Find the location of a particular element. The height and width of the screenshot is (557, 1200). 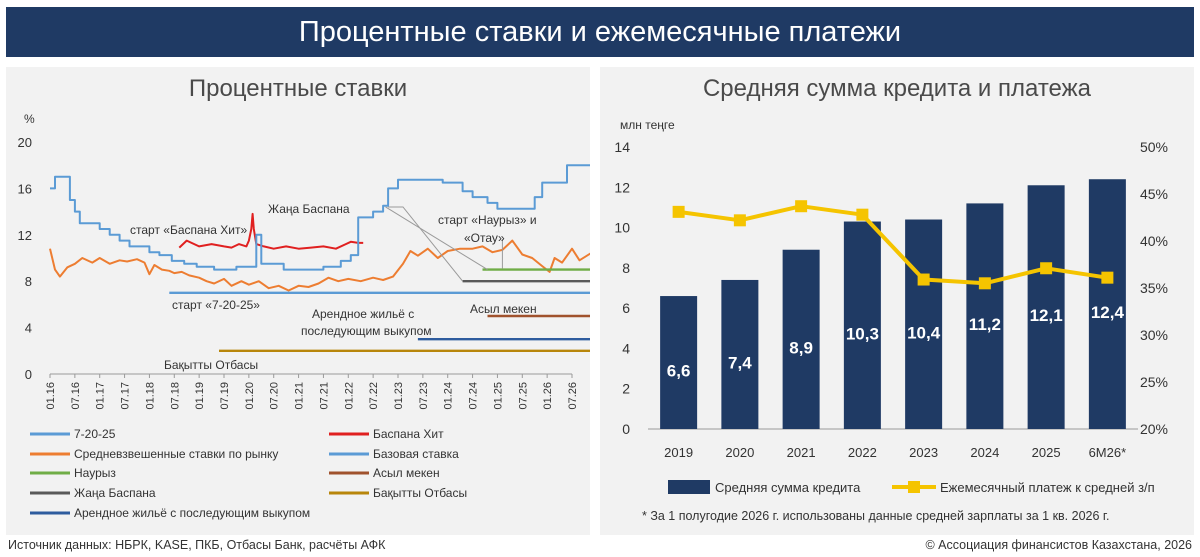

legend-label-base_rate: Базовая ставка is located at coordinates (416, 454).